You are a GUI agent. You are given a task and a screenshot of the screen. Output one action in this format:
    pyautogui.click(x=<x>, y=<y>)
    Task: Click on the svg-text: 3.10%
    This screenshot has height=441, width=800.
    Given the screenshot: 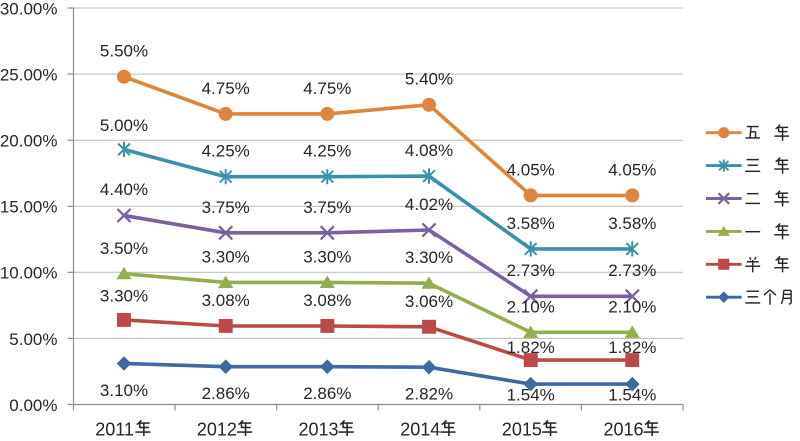 What is the action you would take?
    pyautogui.click(x=124, y=390)
    